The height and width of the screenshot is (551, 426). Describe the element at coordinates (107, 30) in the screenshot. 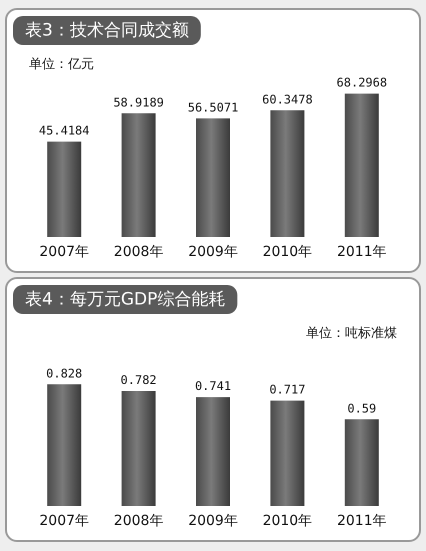

I see `chart-title: 表3：技术合同成交额` at that location.